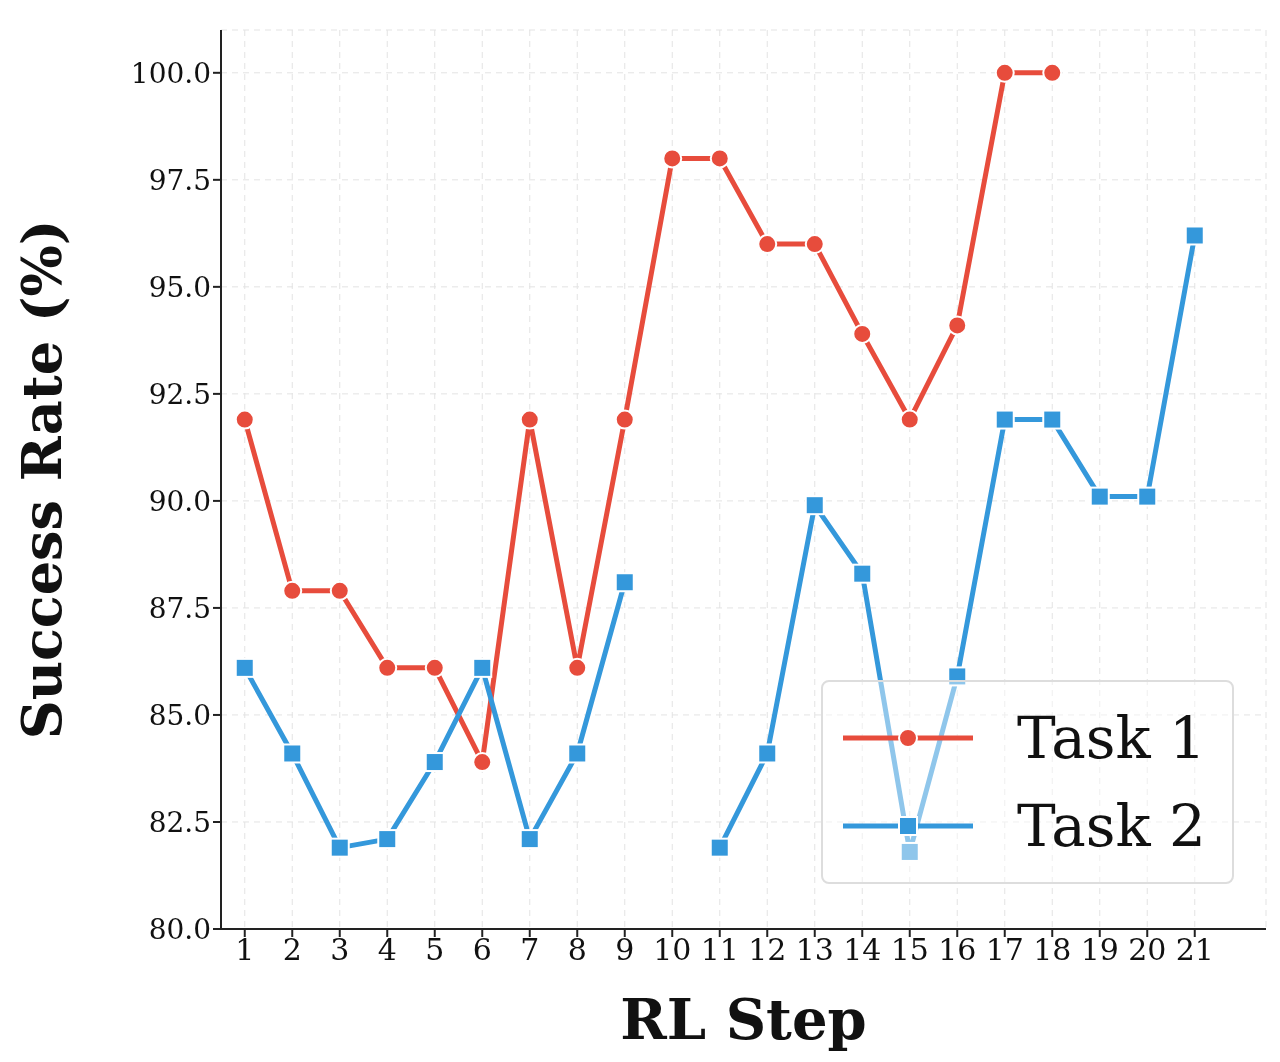 The image size is (1280, 1062). I want to click on x-tick-label: 14, so click(862, 950).